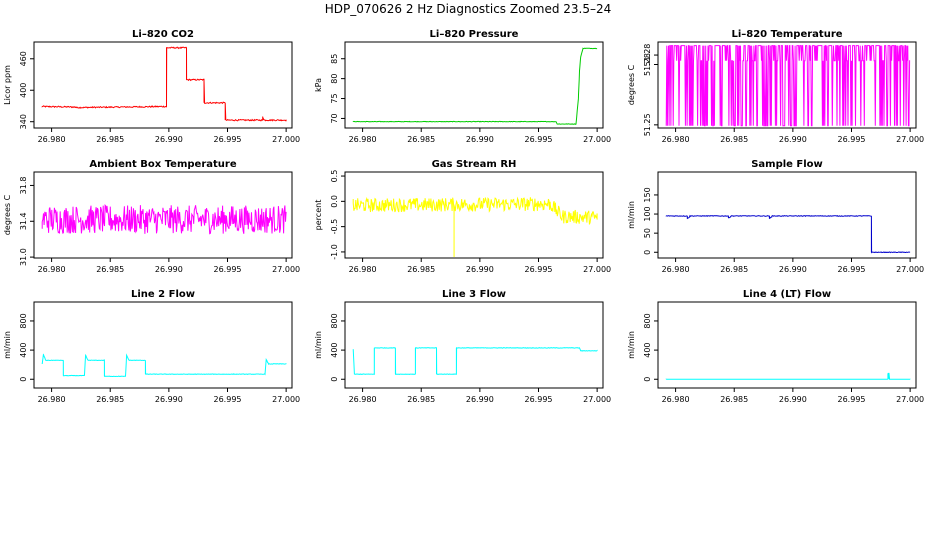 This screenshot has width=936, height=540. Describe the element at coordinates (163, 294) in the screenshot. I see `chart-title: Line 2 Flow` at that location.